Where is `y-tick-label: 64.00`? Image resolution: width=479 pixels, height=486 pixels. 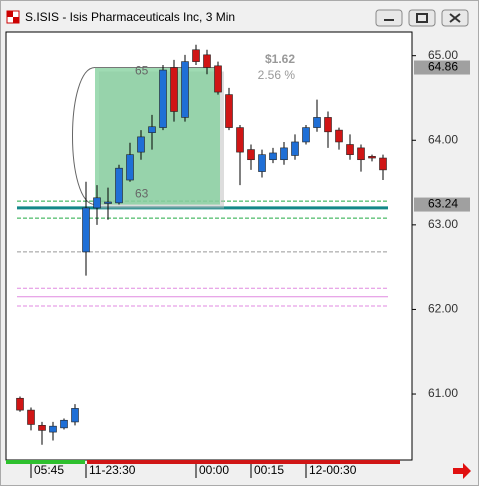 y-tick-label: 64.00 is located at coordinates (443, 139).